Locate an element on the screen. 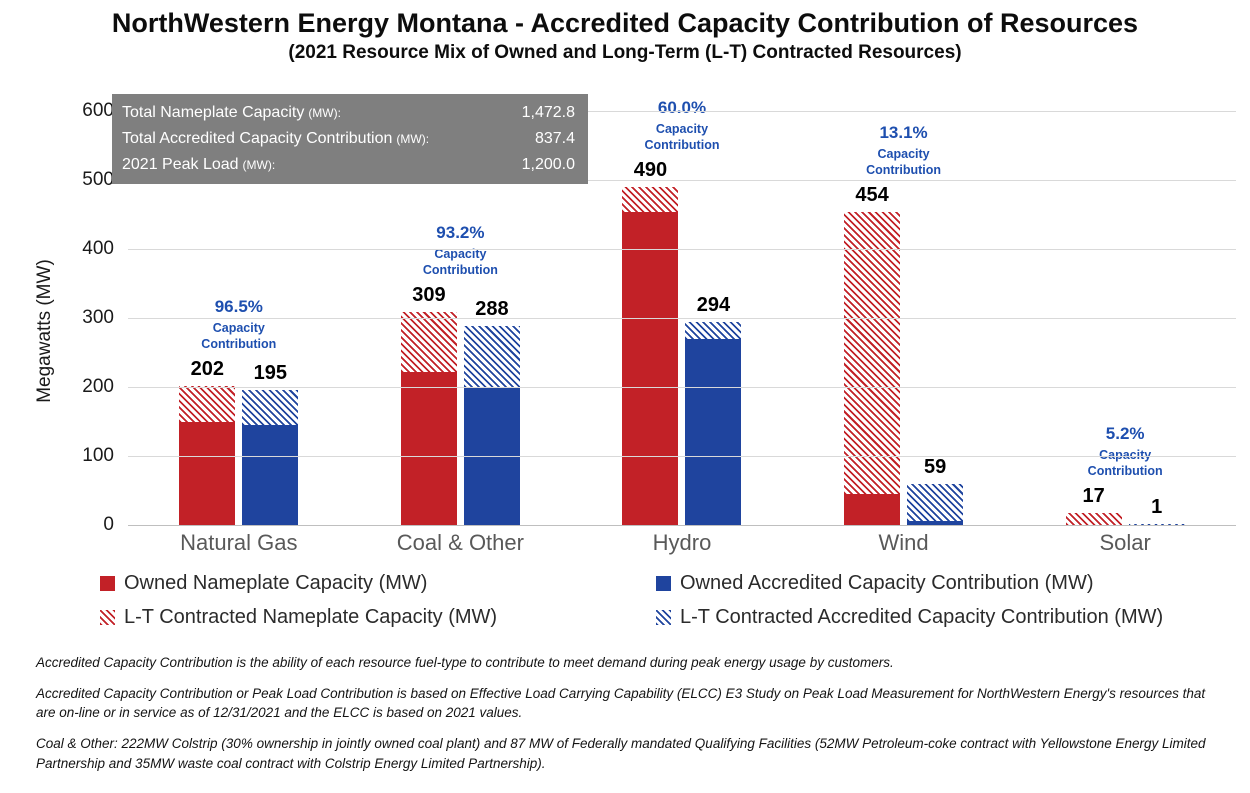 The image size is (1250, 793). x-label-wind: Wind is located at coordinates (903, 542).